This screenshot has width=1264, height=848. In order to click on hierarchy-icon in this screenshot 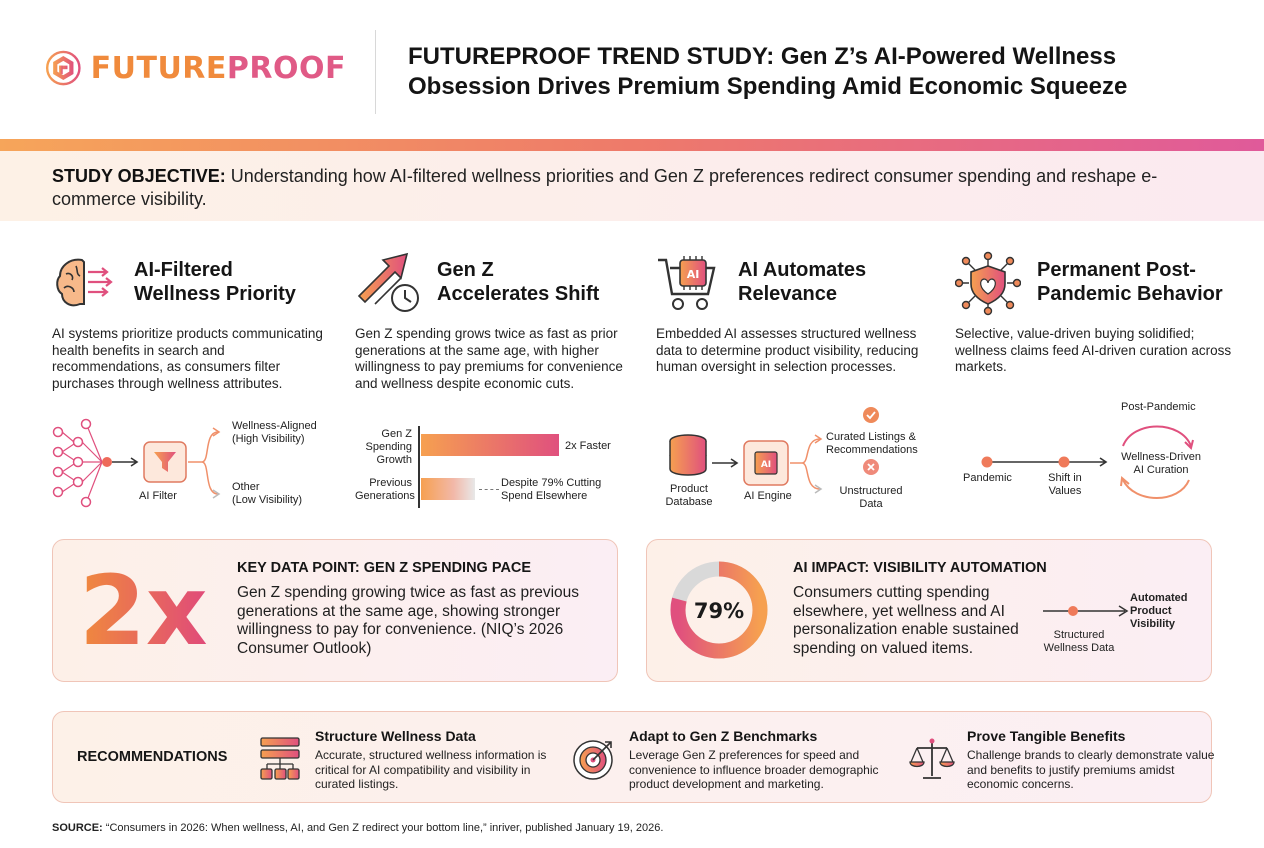, I will do `click(280, 758)`.